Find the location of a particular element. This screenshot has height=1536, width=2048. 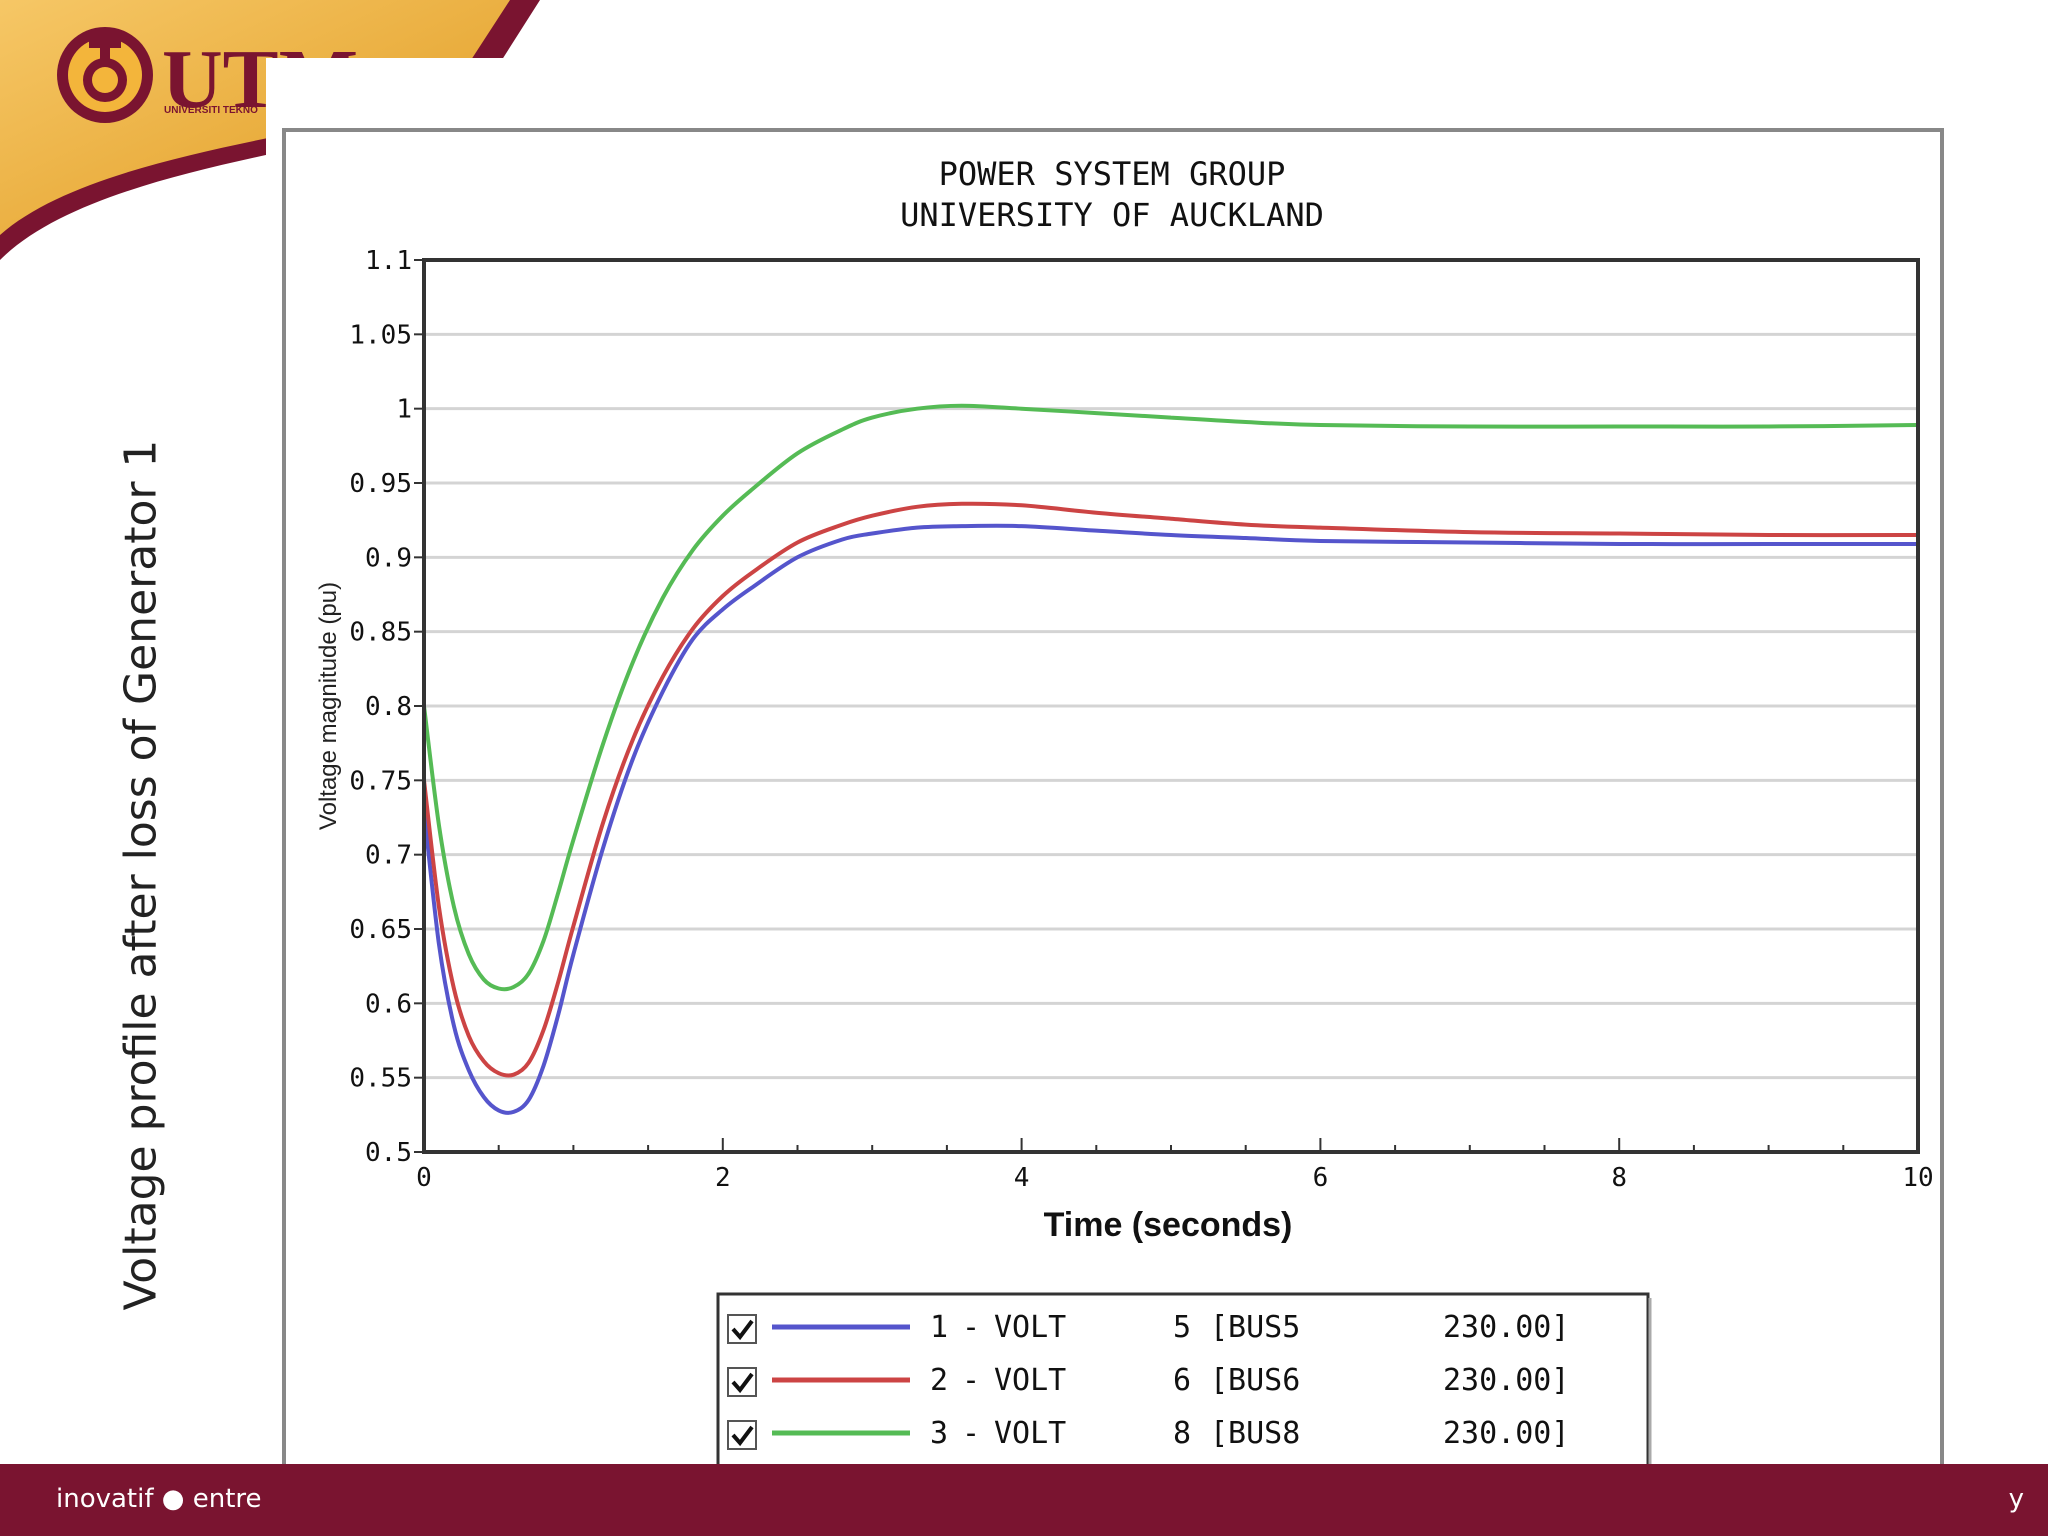

legend-bus-number: 5 is located at coordinates (1182, 1327).